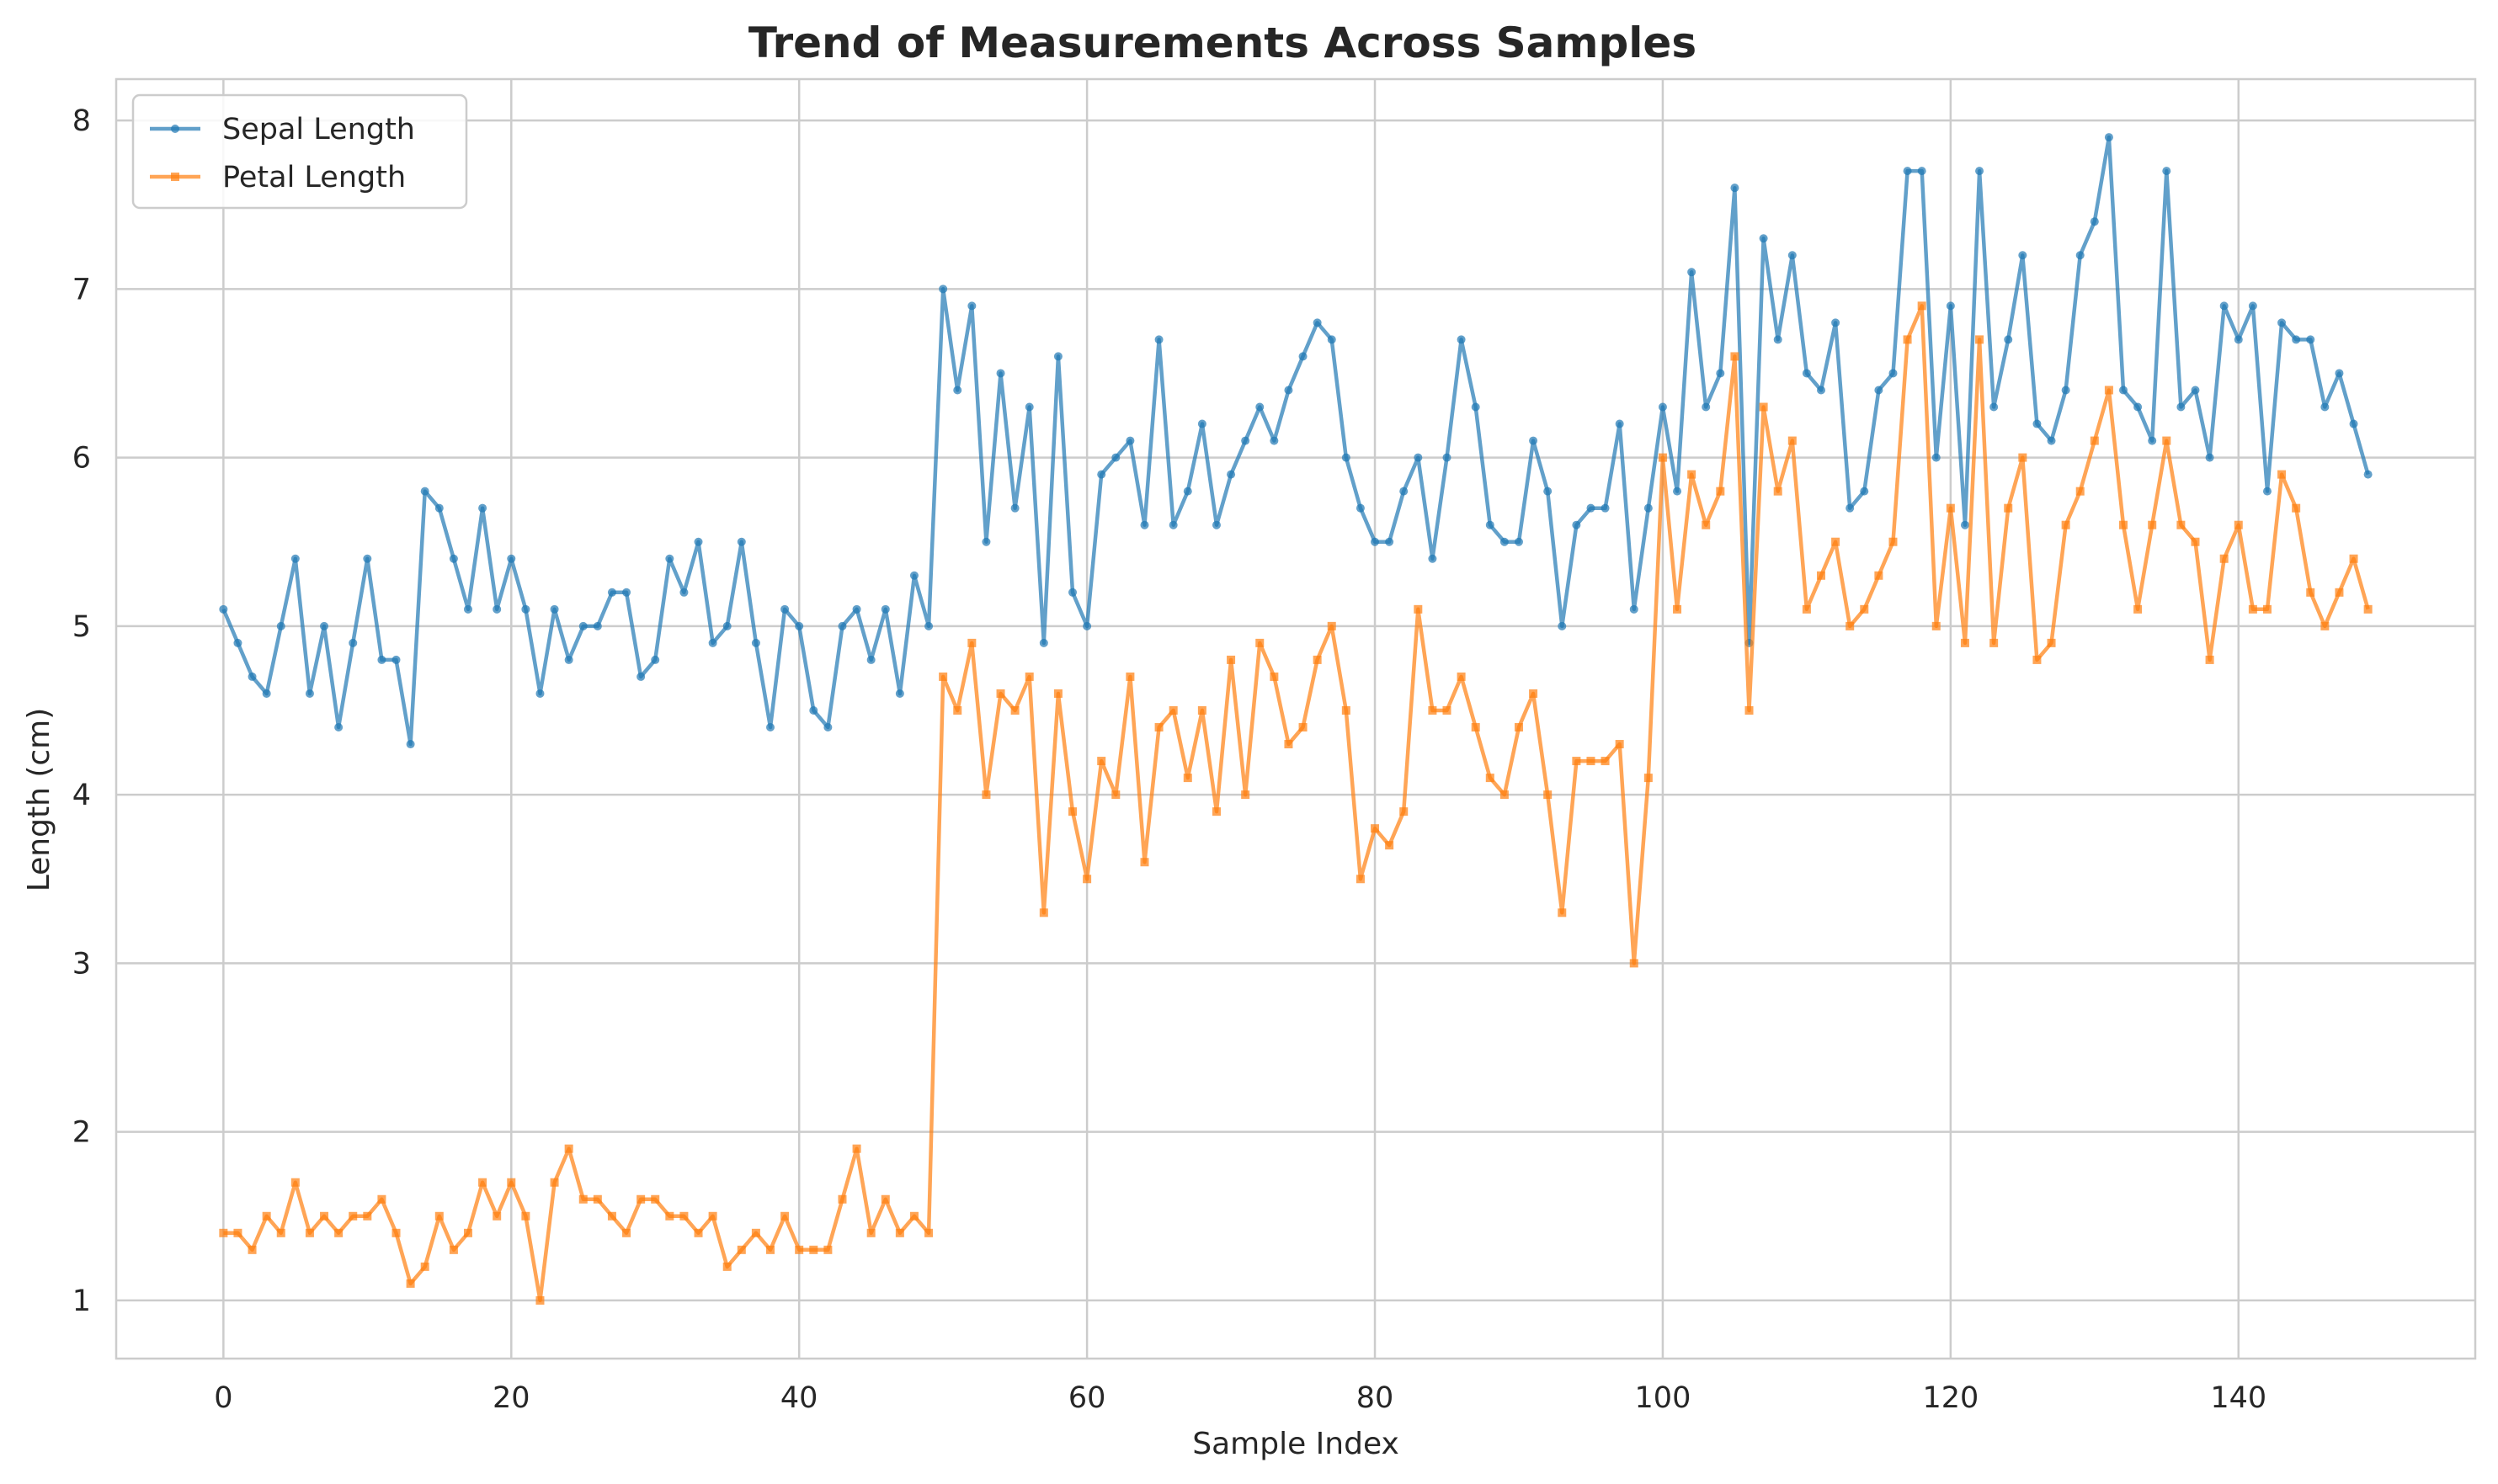 The image size is (2498, 1484). What do you see at coordinates (2238, 1398) in the screenshot?
I see `x-tick-label: 140` at bounding box center [2238, 1398].